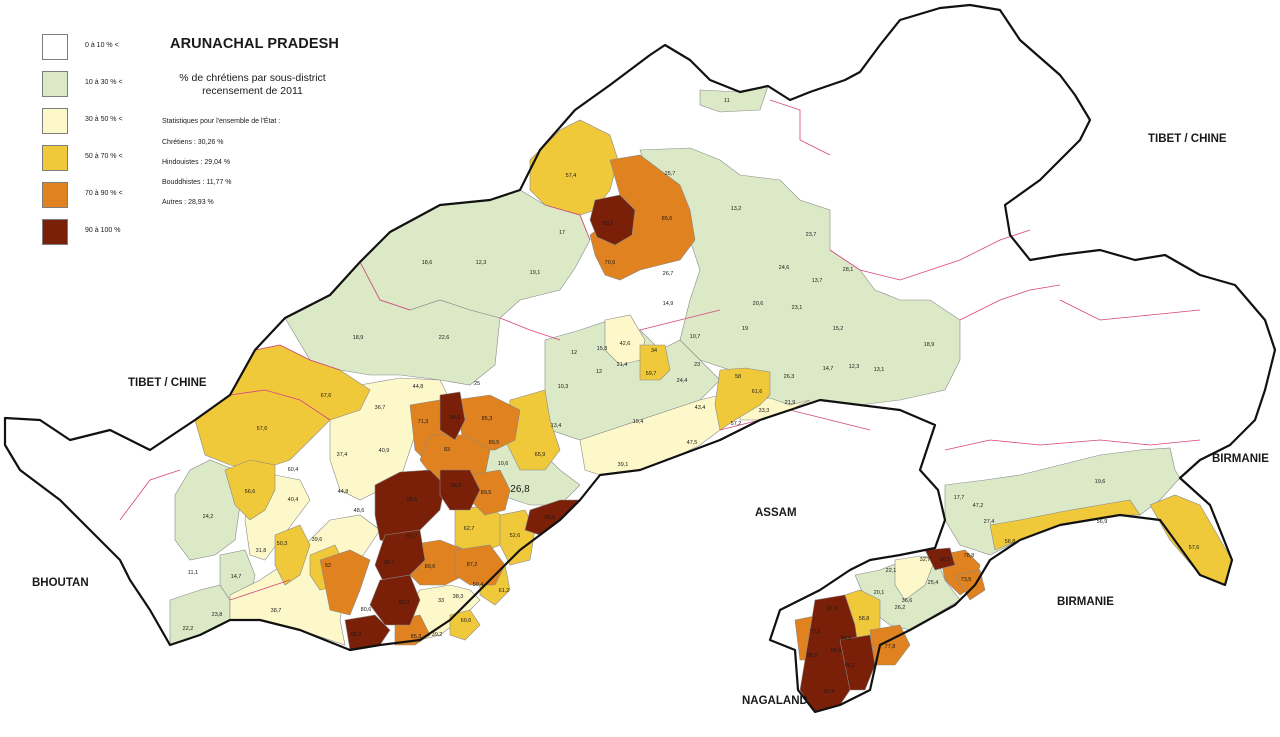 This screenshot has width=1280, height=737. I want to click on subdistrict-value: 25,4, so click(933, 583).